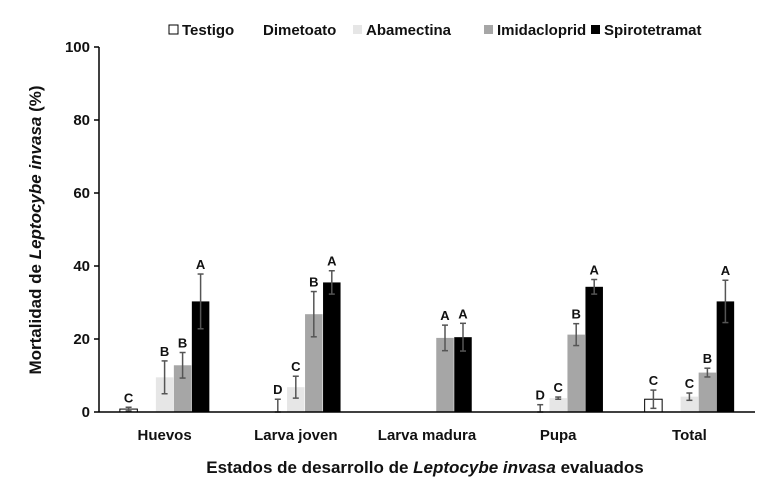  What do you see at coordinates (35, 188) in the screenshot?
I see `y-axis-title-species: Leptocybe invasa` at bounding box center [35, 188].